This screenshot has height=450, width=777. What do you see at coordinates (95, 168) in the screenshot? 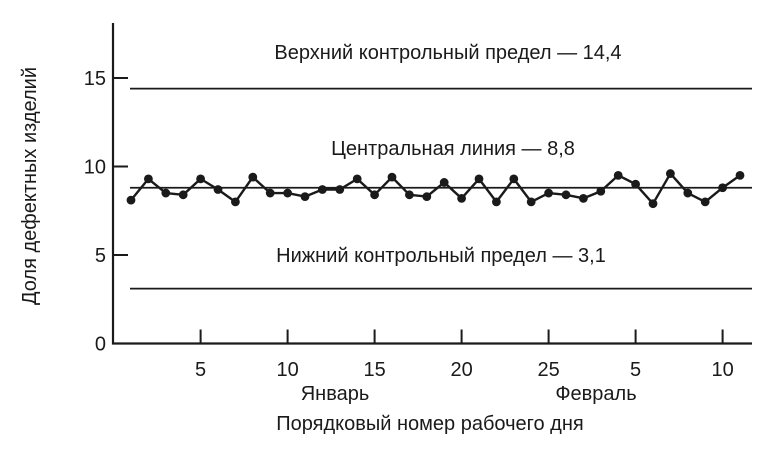
I see `y-tick-label: 10` at bounding box center [95, 168].